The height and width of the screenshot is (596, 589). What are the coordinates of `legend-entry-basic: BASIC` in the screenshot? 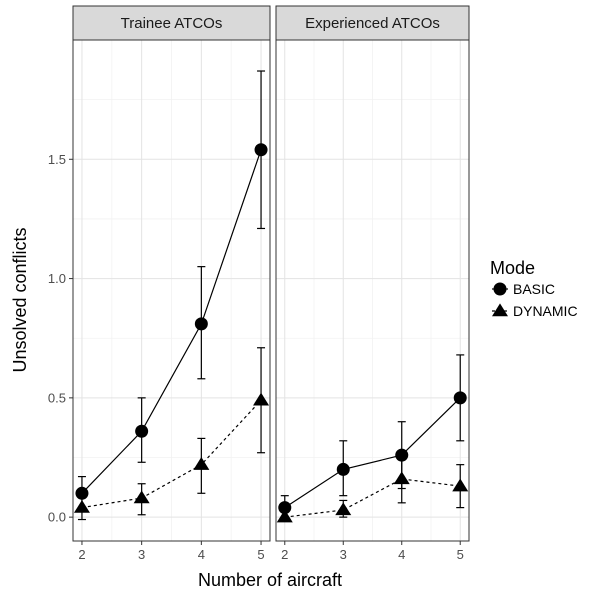 It's located at (523, 289).